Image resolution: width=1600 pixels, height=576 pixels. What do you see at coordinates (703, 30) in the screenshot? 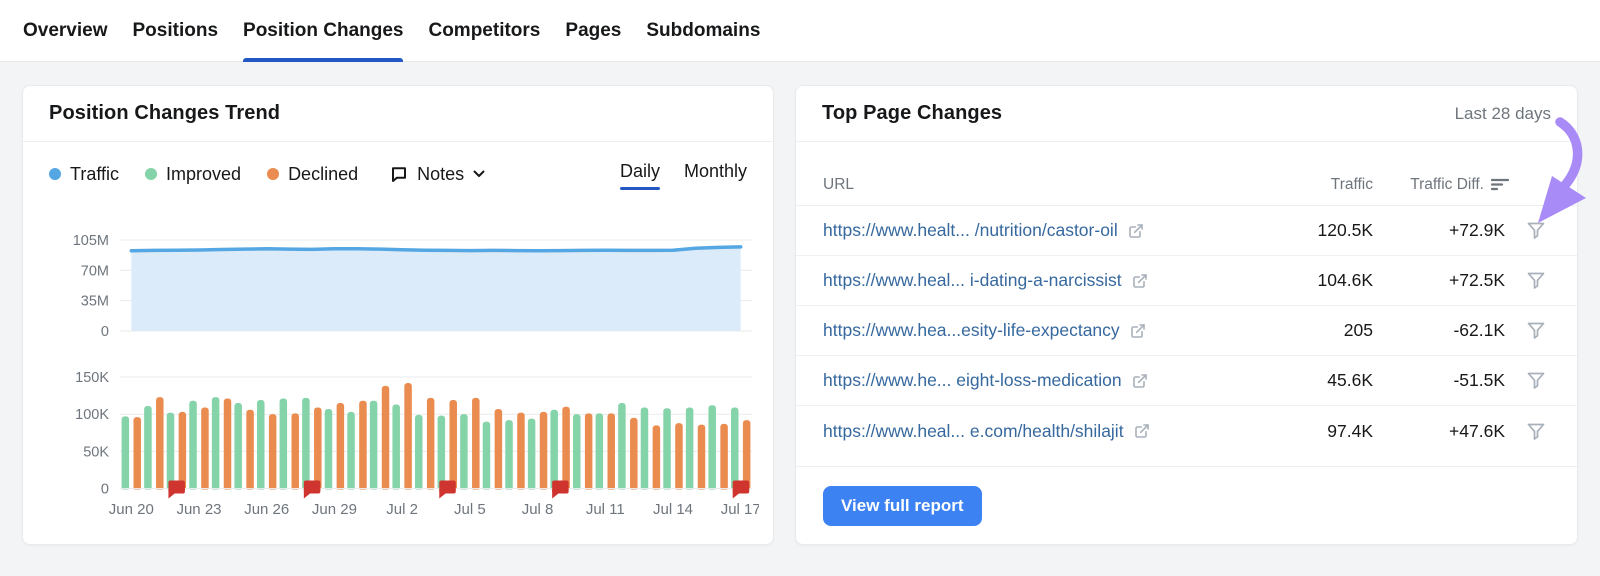
I see `tab-subdomains: Subdomains` at bounding box center [703, 30].